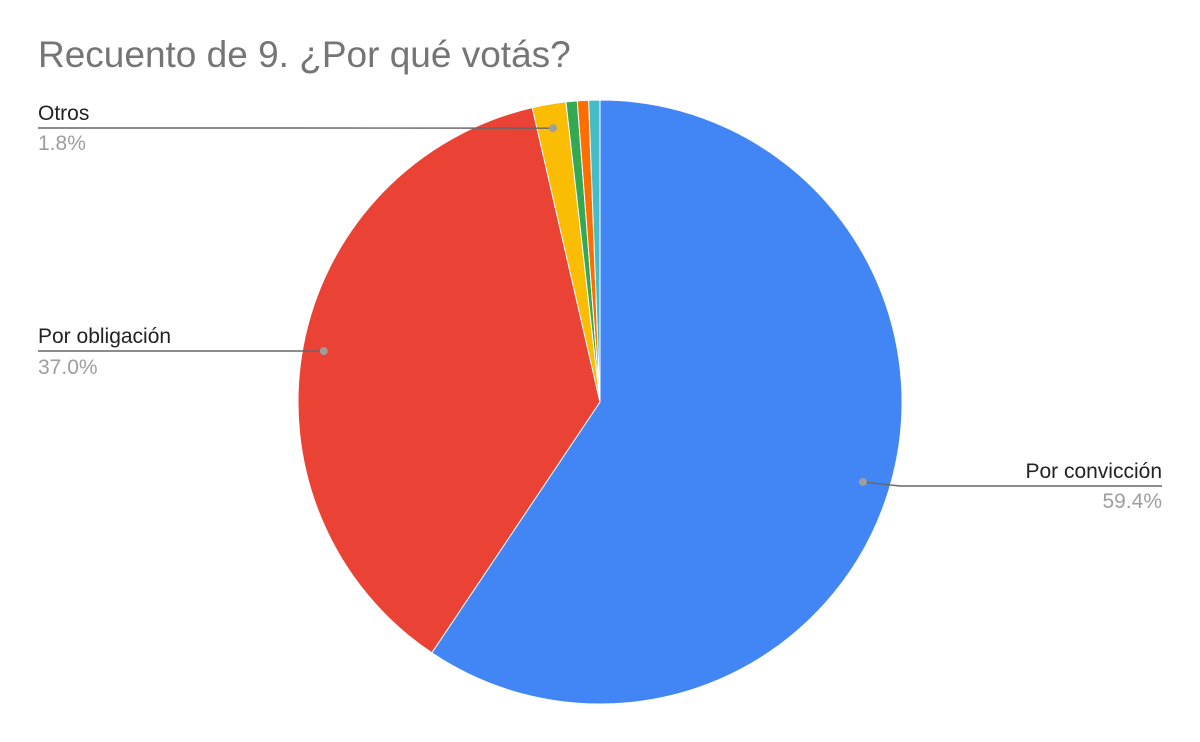 This screenshot has height=742, width=1200. I want to click on slice-percent-1: 59.4%, so click(1132, 501).